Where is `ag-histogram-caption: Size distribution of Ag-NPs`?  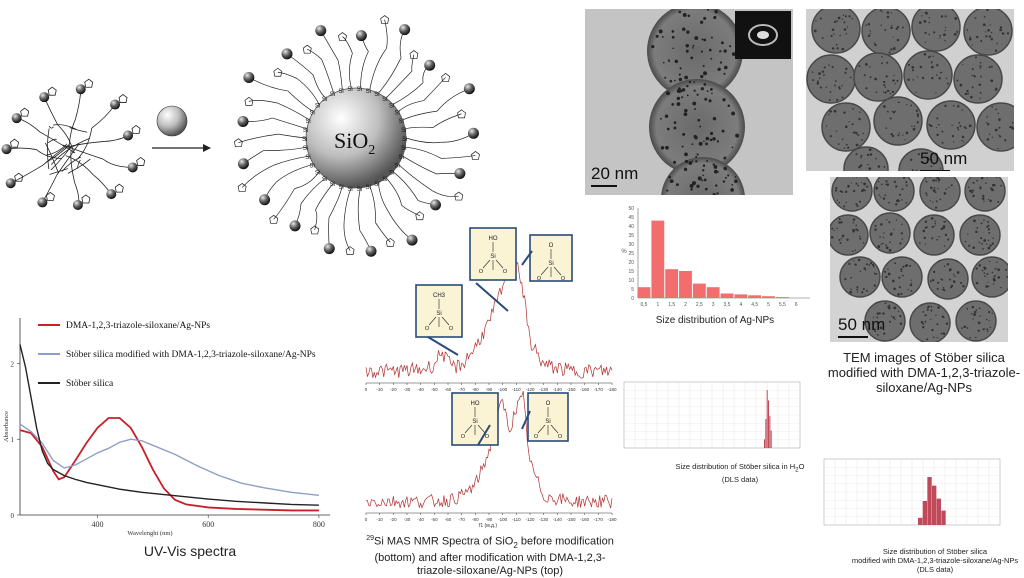
ag-histogram-caption: Size distribution of Ag-NPs is located at coordinates (715, 320).